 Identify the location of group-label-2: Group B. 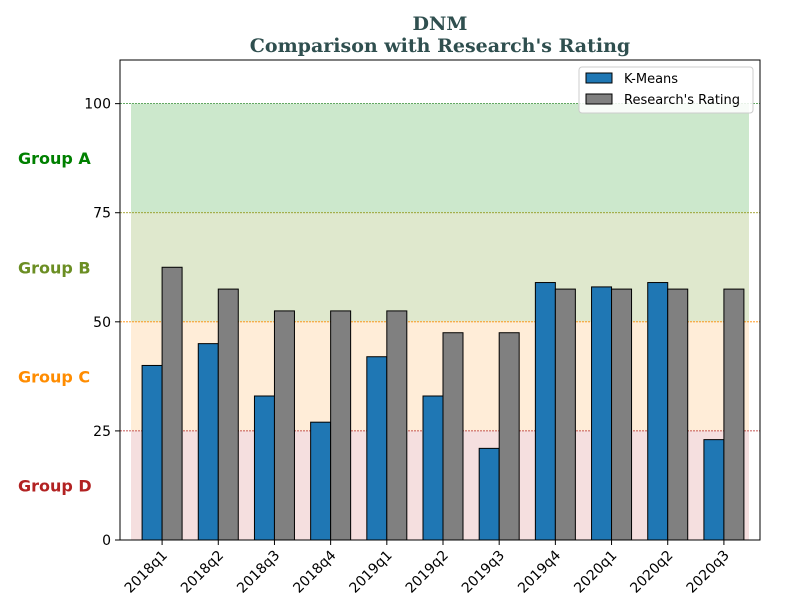
(54, 267).